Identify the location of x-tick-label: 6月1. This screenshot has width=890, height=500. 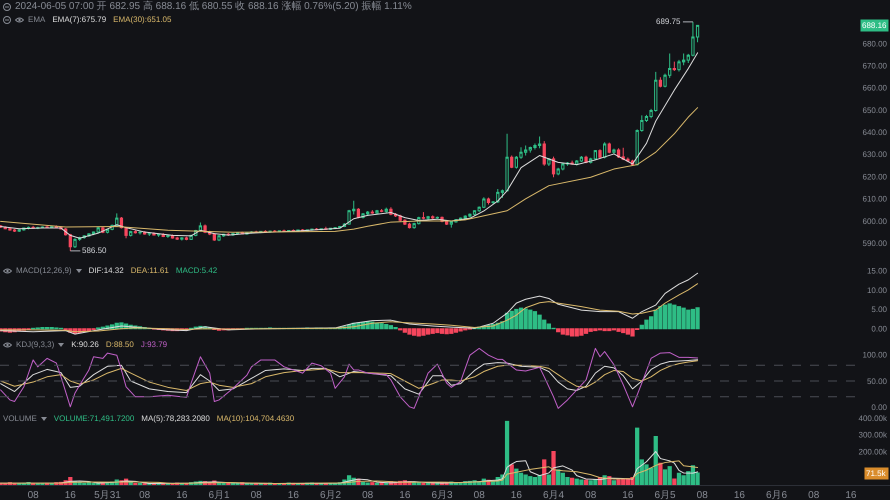
(219, 495).